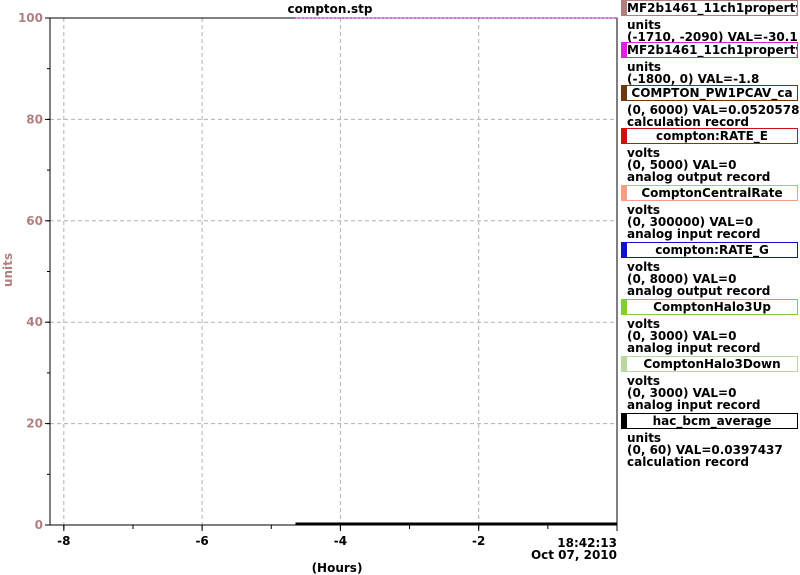 This screenshot has width=800, height=575. I want to click on legend-detail: (0, 5000) VAL=0, so click(682, 165).